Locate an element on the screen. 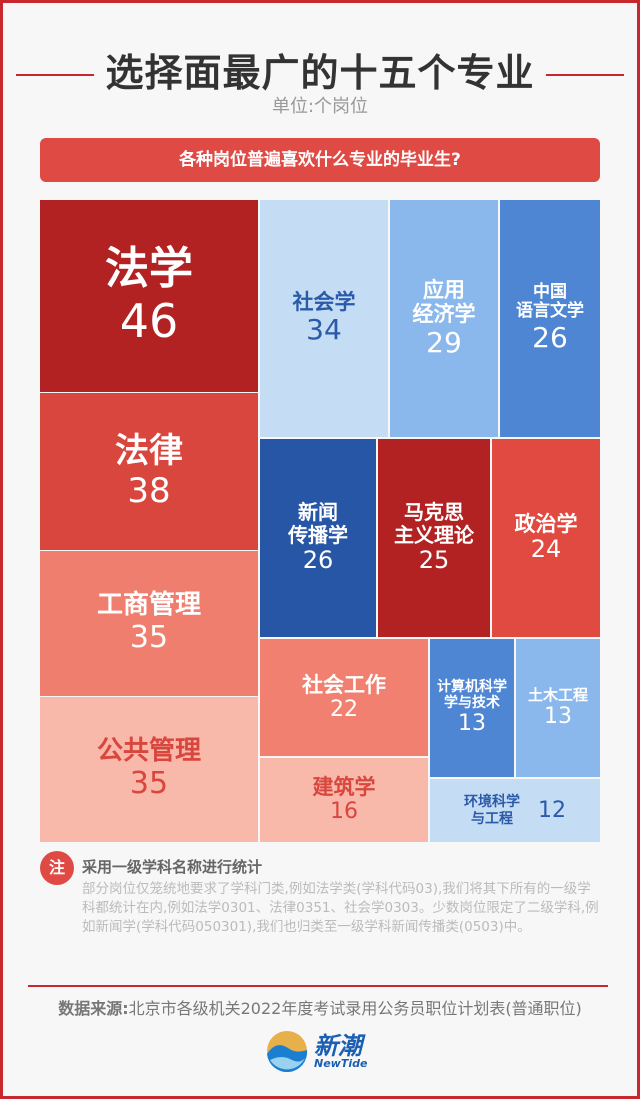  treemap-cell: 环境科学 与工程 12 is located at coordinates (515, 810).